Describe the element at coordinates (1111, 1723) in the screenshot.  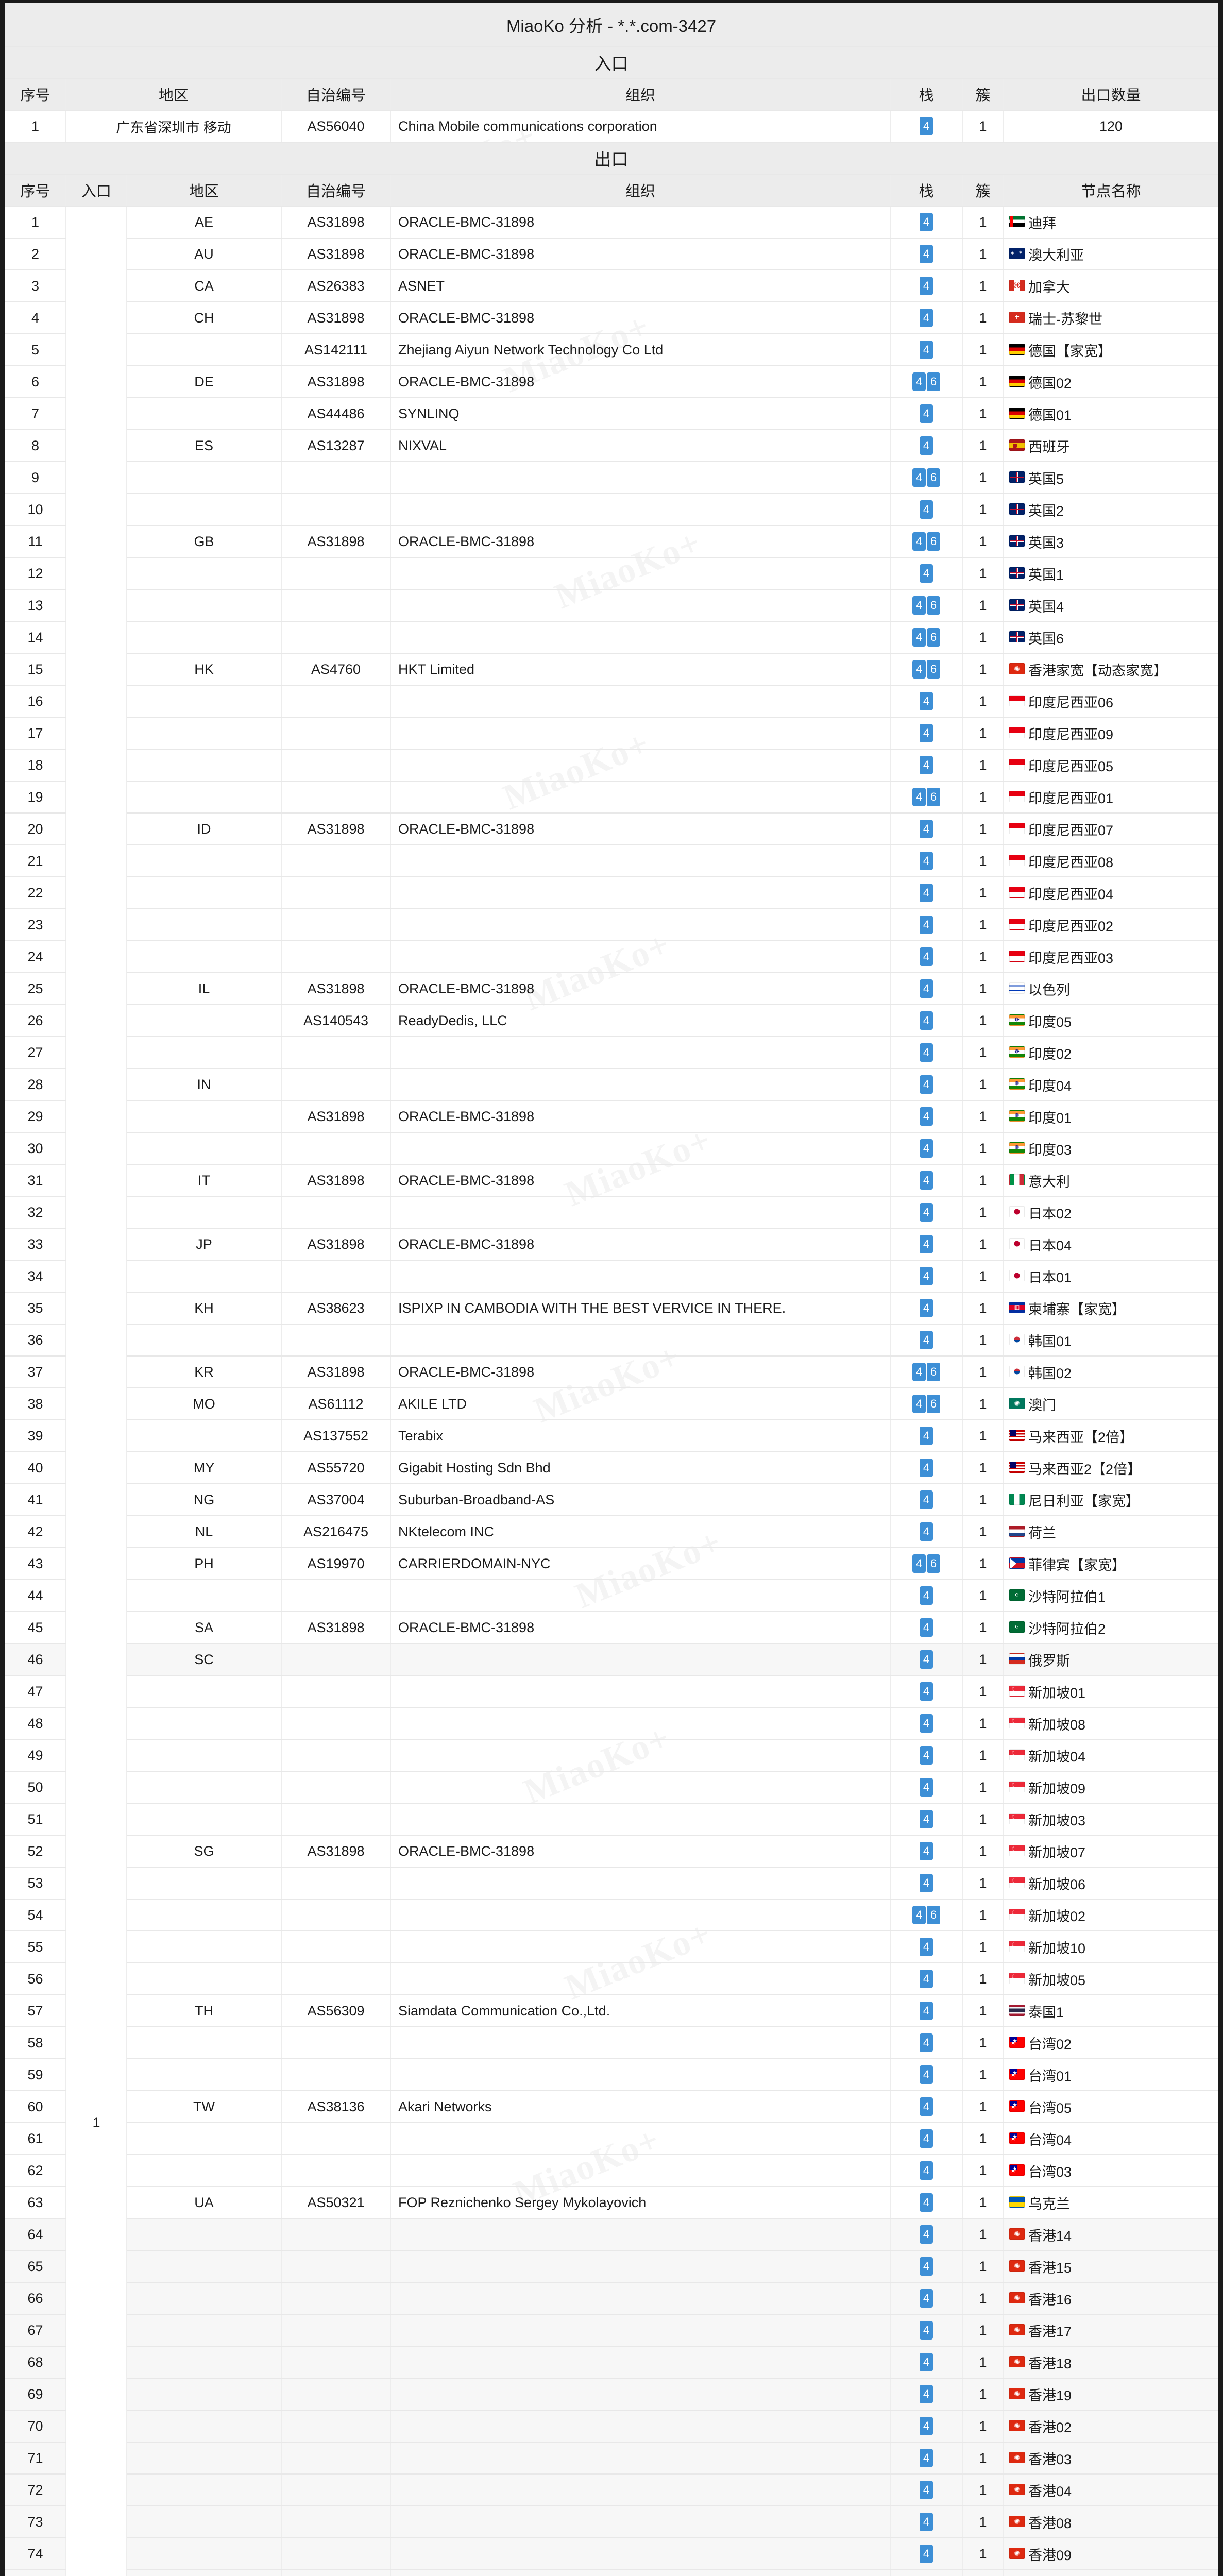
I see `row-node-name: ☾ 新加坡08` at that location.